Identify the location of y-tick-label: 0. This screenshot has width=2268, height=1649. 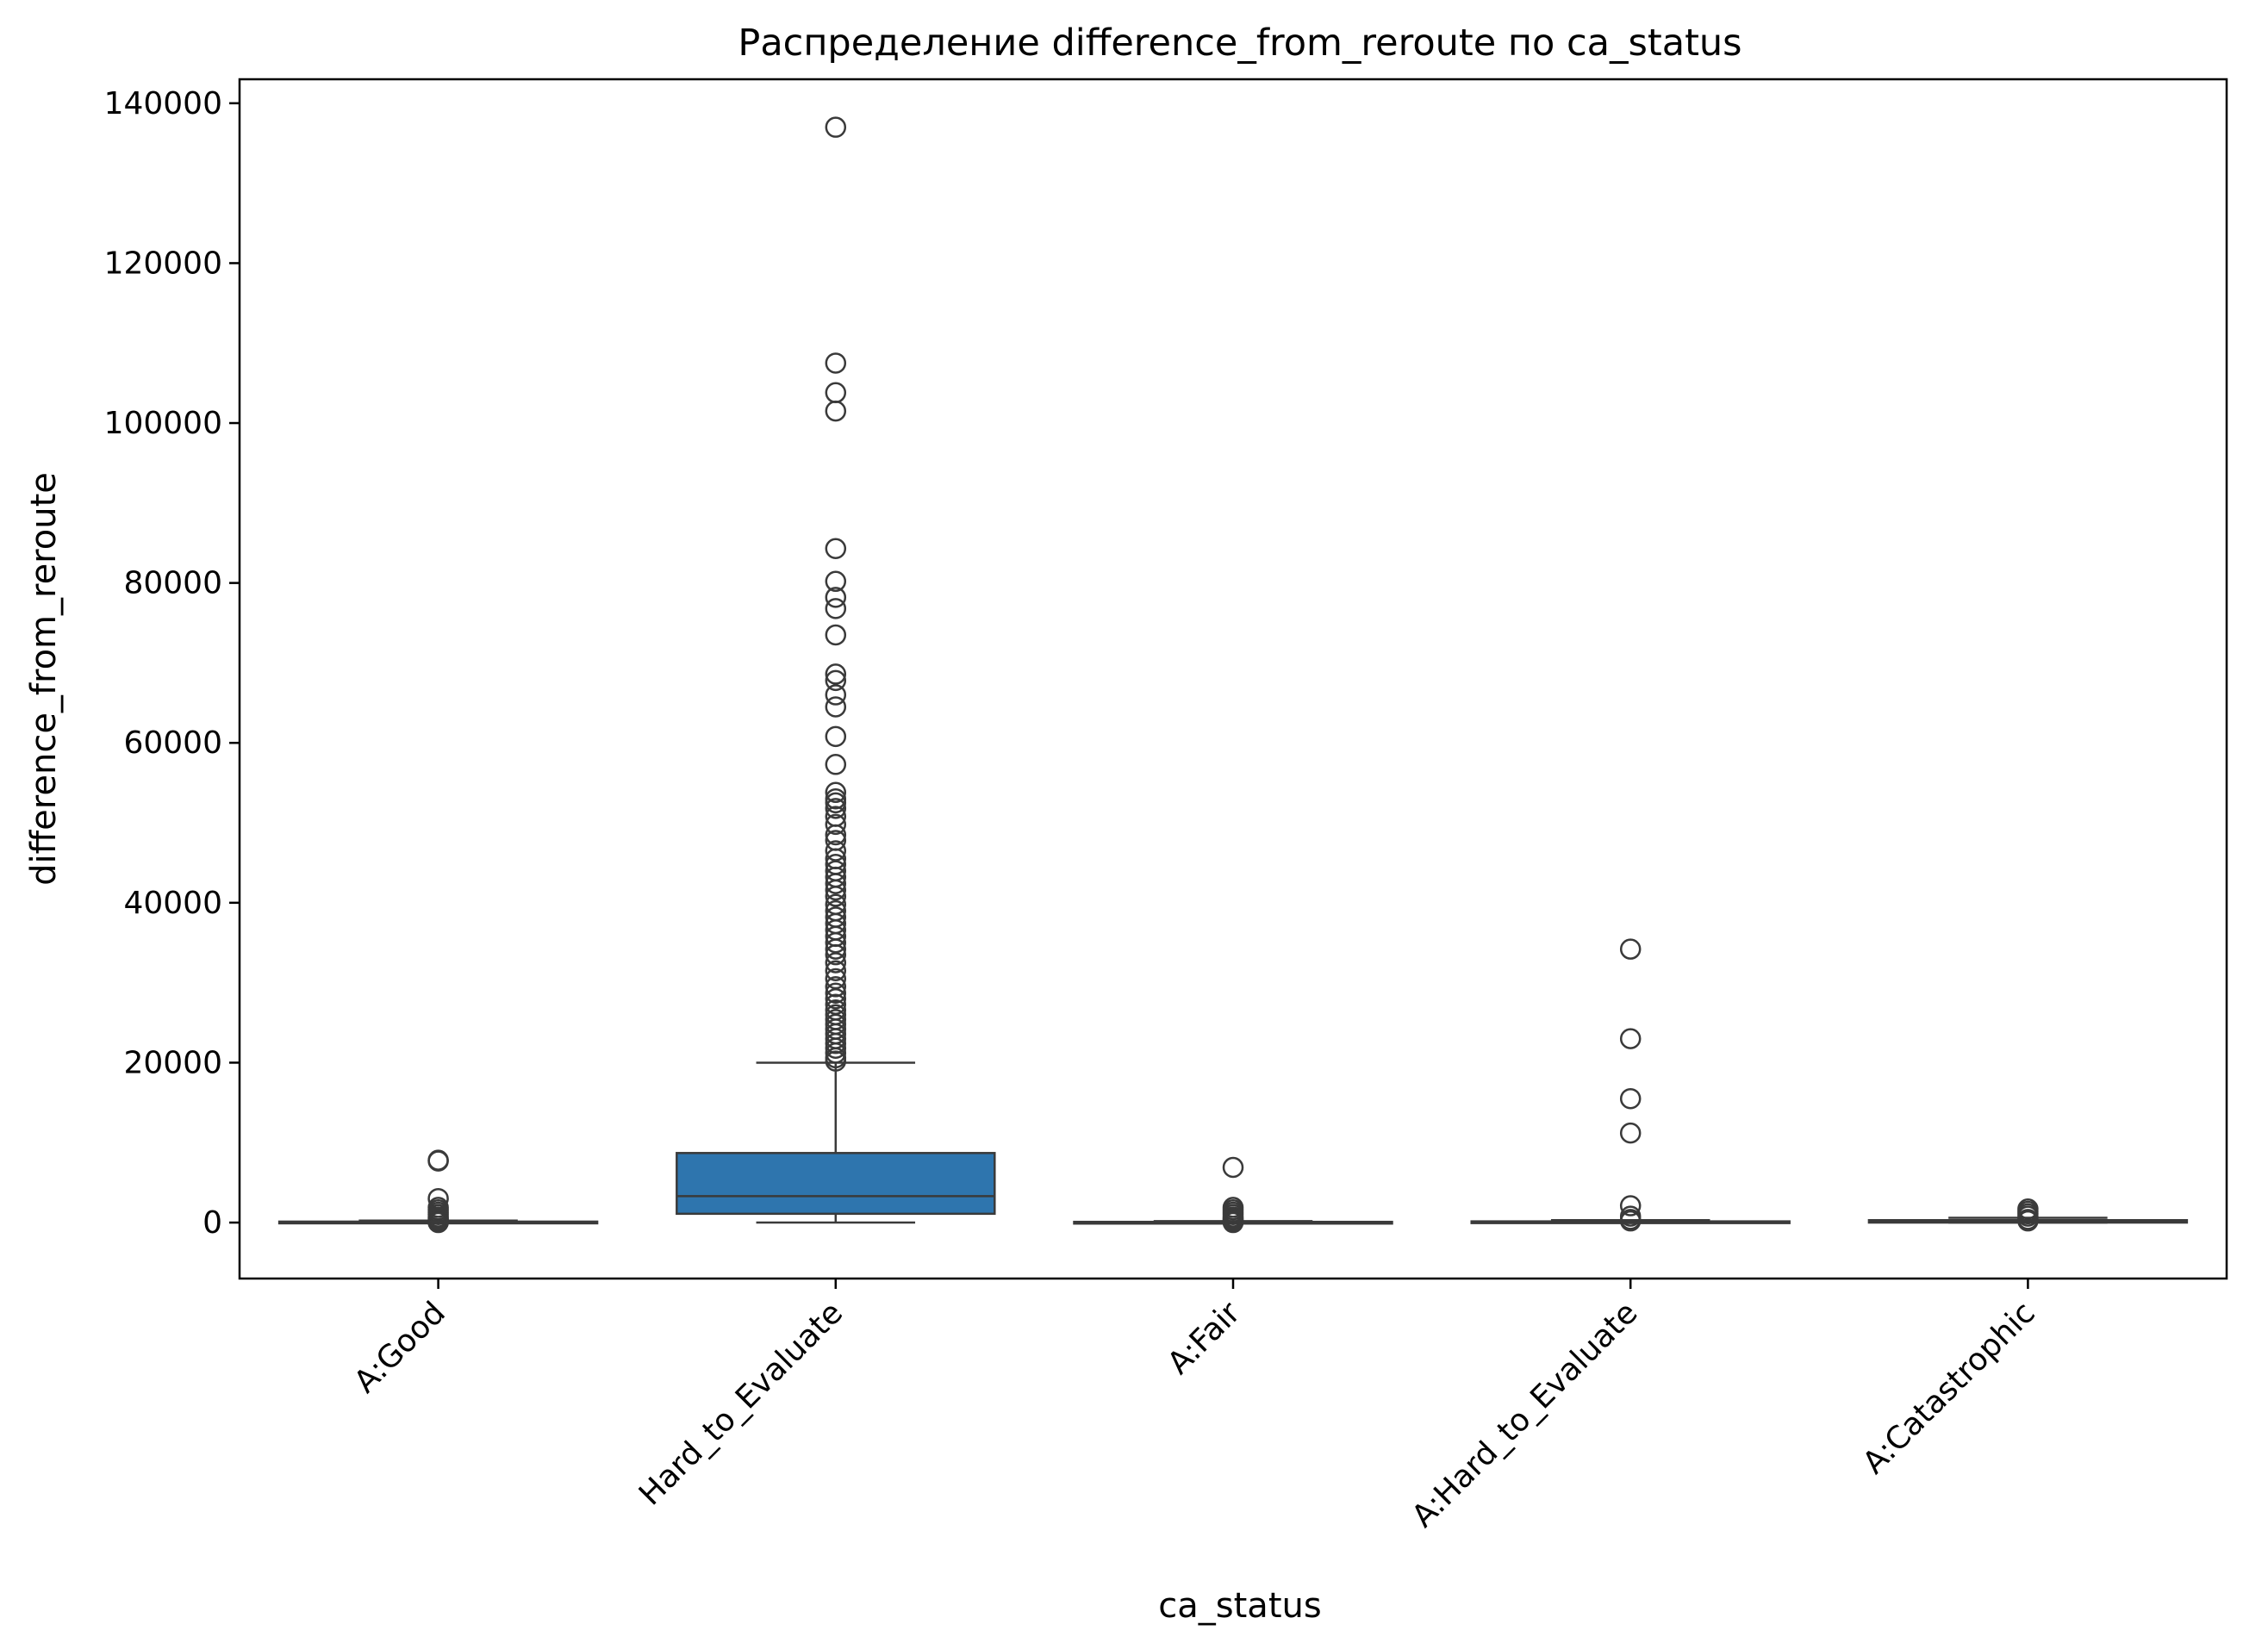
(212, 1223).